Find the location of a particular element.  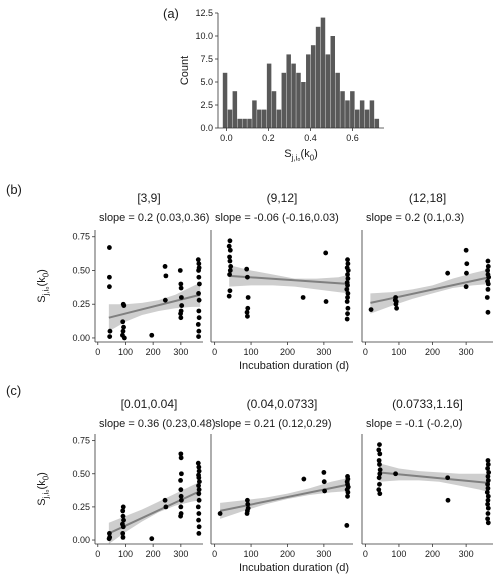

x-tick-label: 100 is located at coordinates (251, 352).